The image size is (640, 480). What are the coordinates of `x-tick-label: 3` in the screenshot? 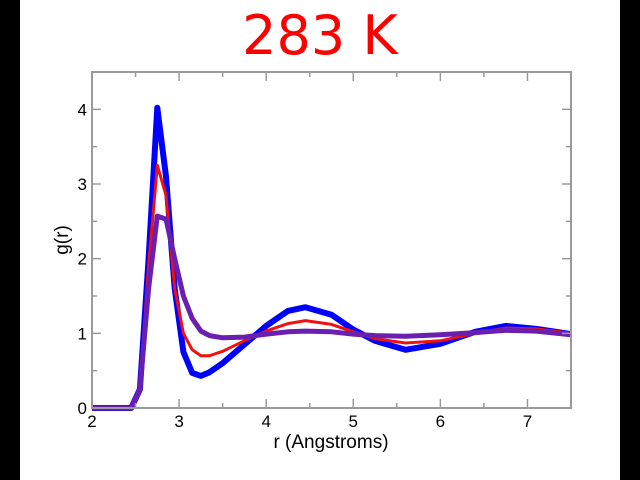 It's located at (178, 421).